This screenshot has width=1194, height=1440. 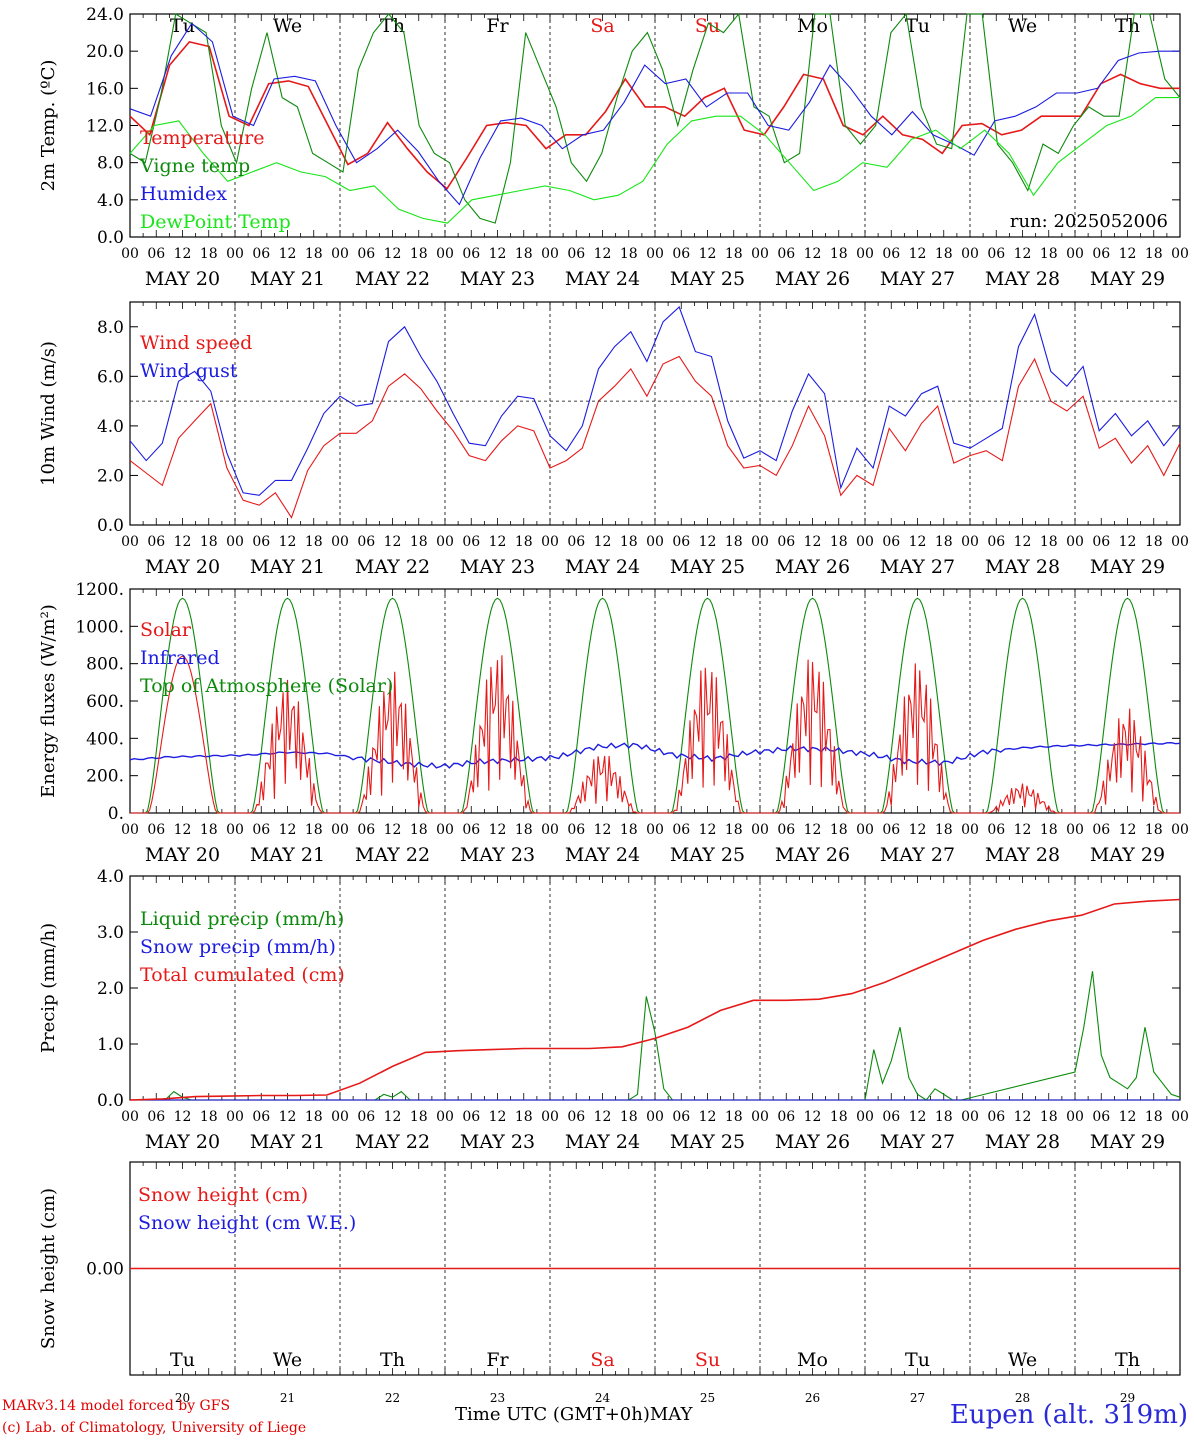 I want to click on snow-day-number: 22, so click(x=392, y=1398).